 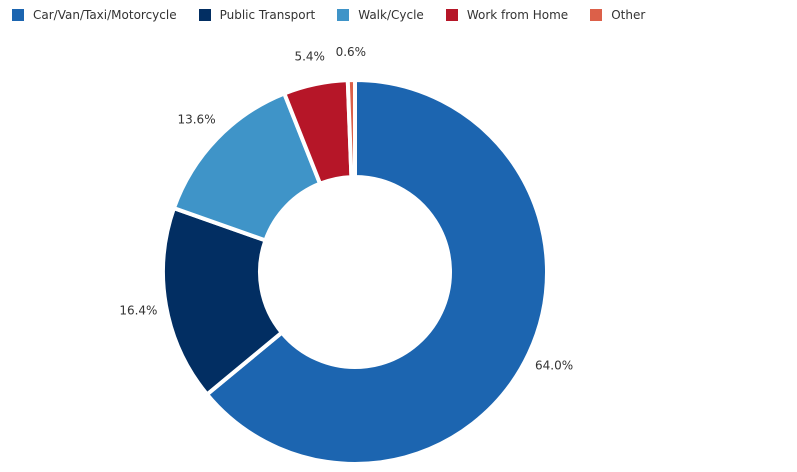 What do you see at coordinates (351, 52) in the screenshot?
I see `slice-label-other: 0.6%` at bounding box center [351, 52].